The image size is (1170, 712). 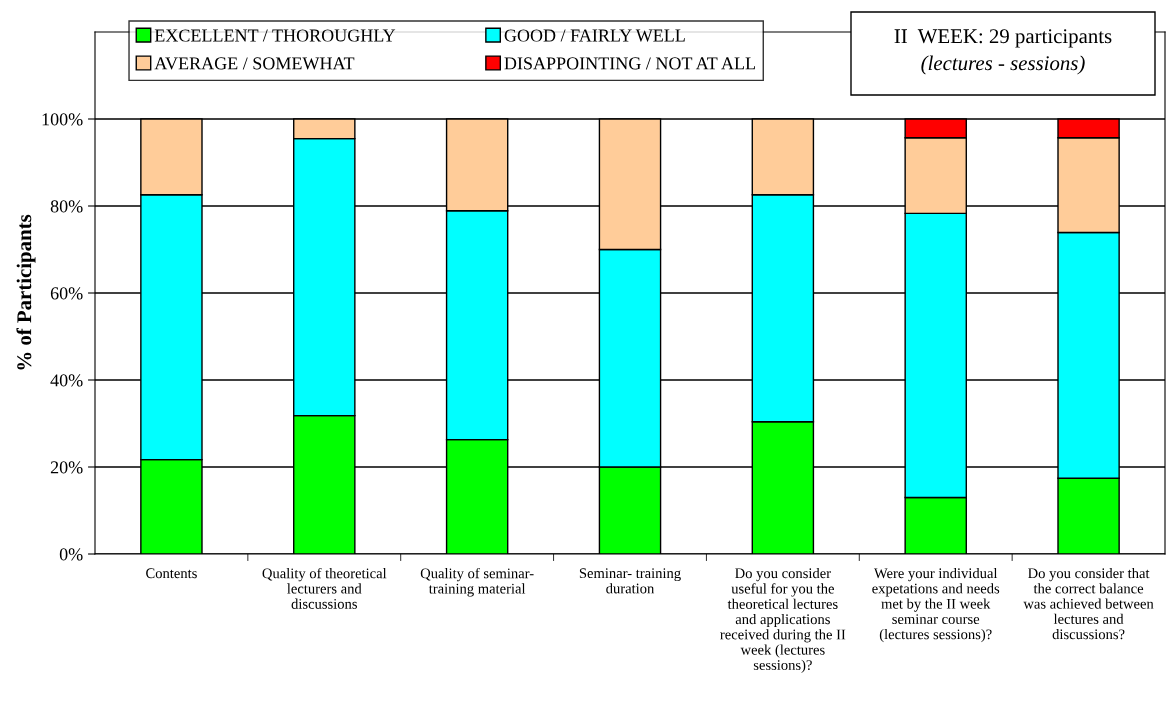 What do you see at coordinates (936, 605) in the screenshot?
I see `x-tick-label: Were your individual expetations and needs met by the II week seminar course (lectures sessions)?` at bounding box center [936, 605].